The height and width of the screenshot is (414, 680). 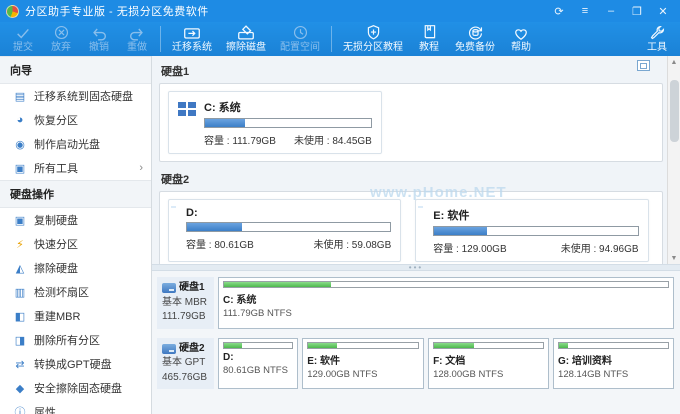 I want to click on sidebar-item-quick-partition: ⚡ 快速分区, so click(x=75, y=244).